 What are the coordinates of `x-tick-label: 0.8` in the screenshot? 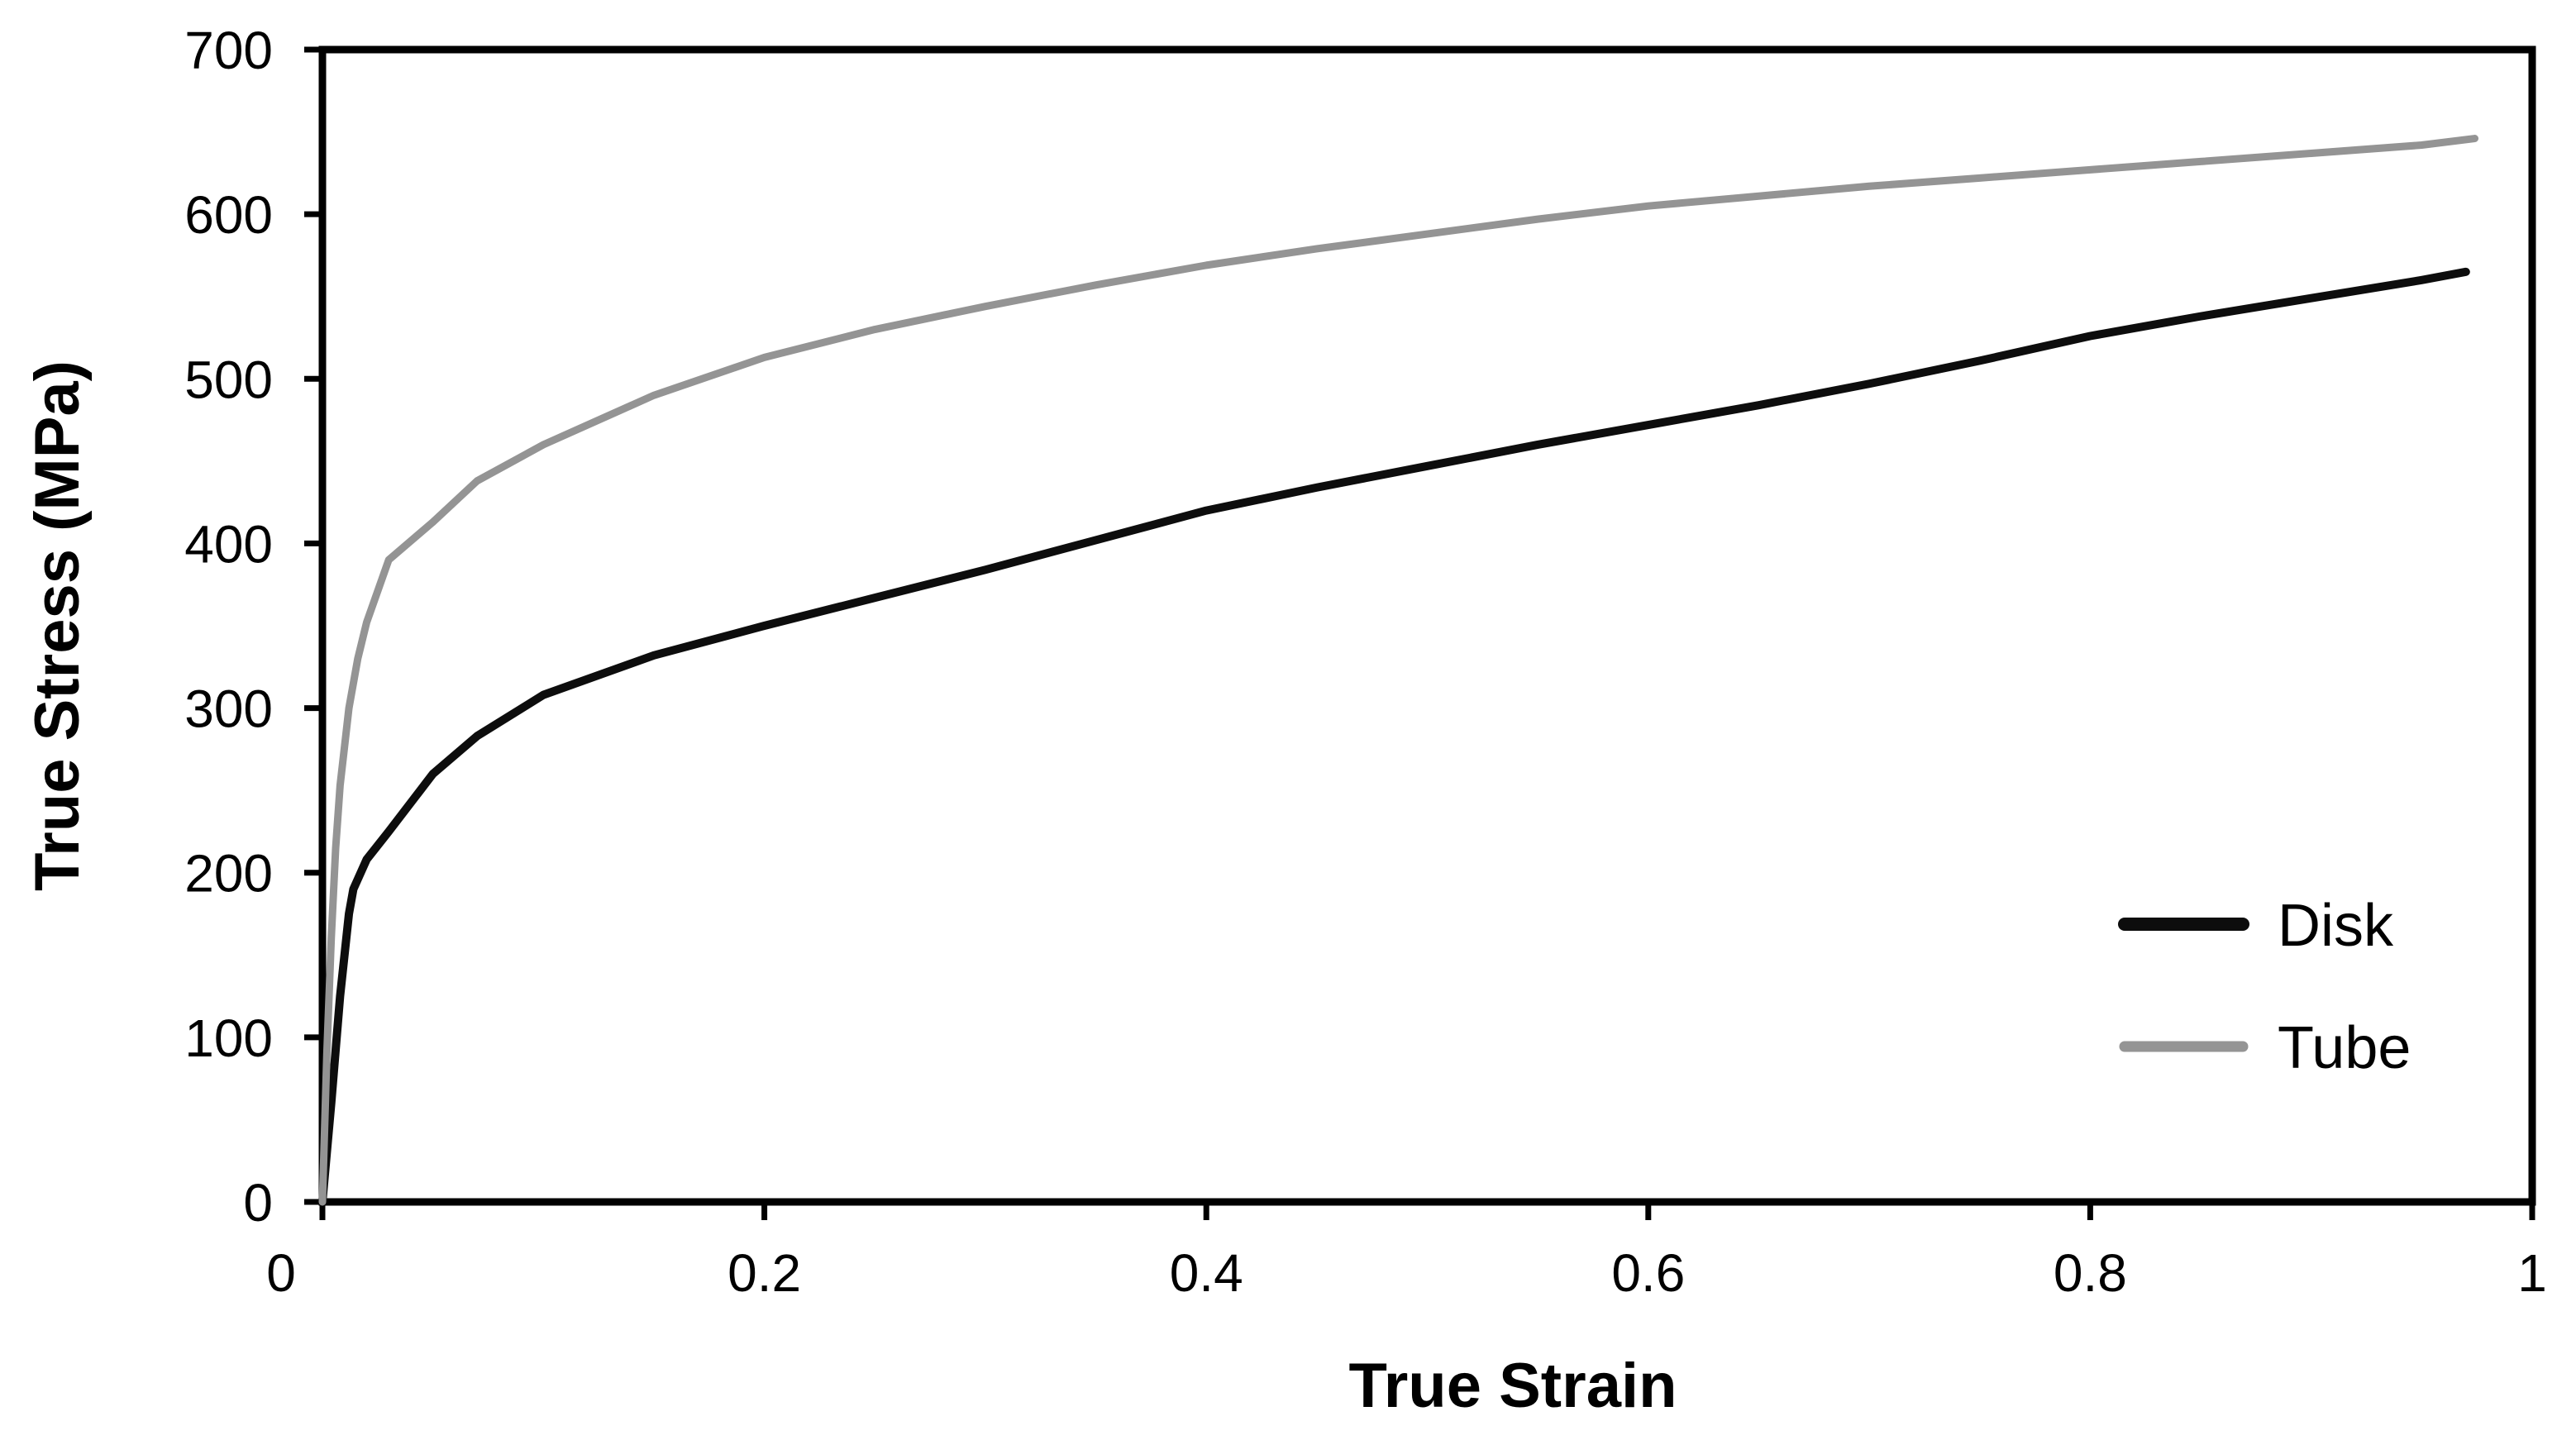 It's located at (2090, 1273).